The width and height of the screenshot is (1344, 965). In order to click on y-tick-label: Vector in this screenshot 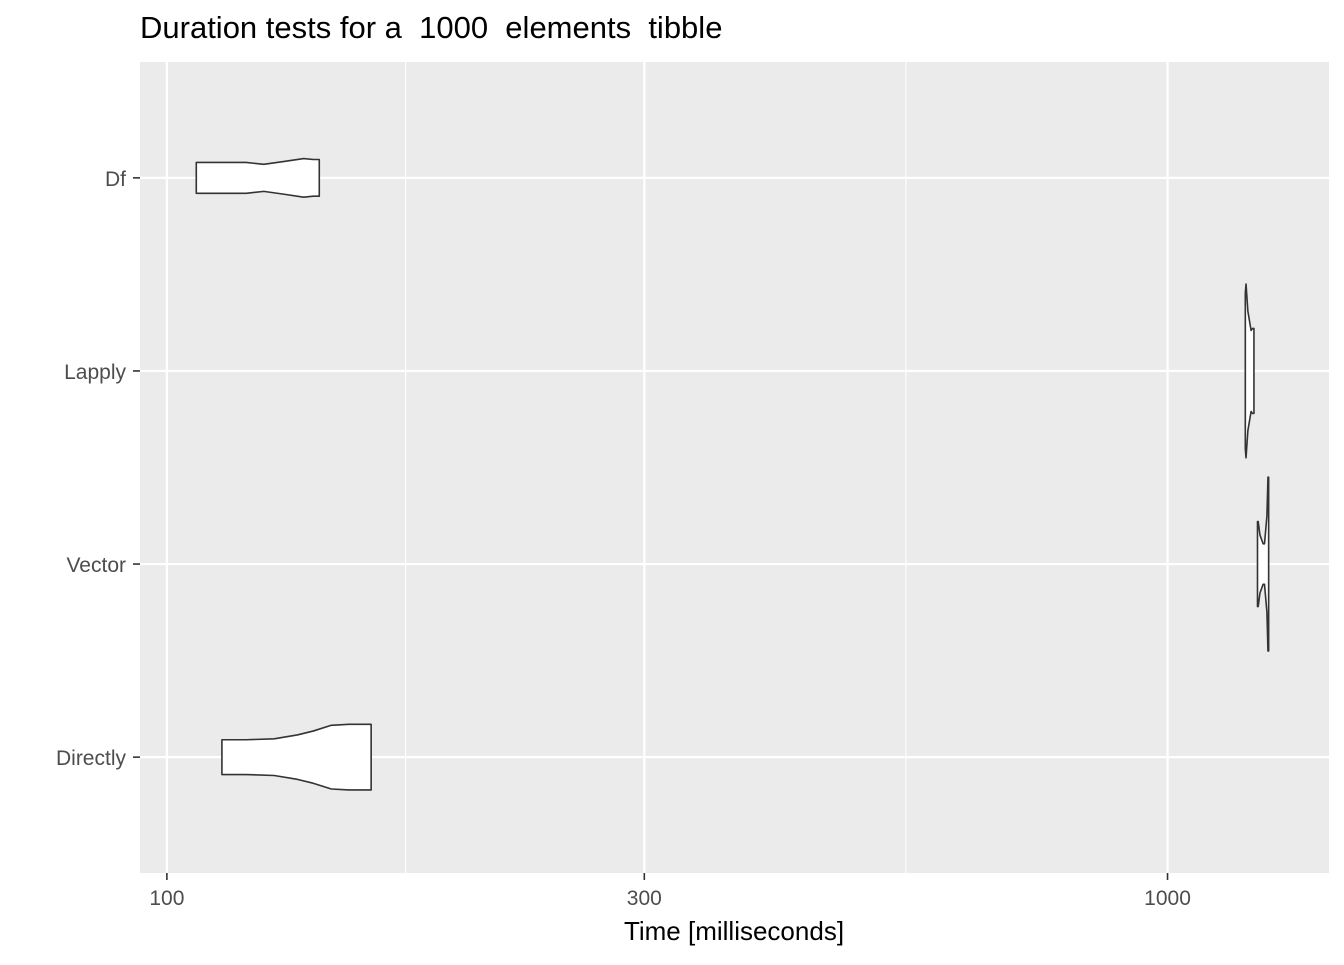, I will do `click(96, 565)`.